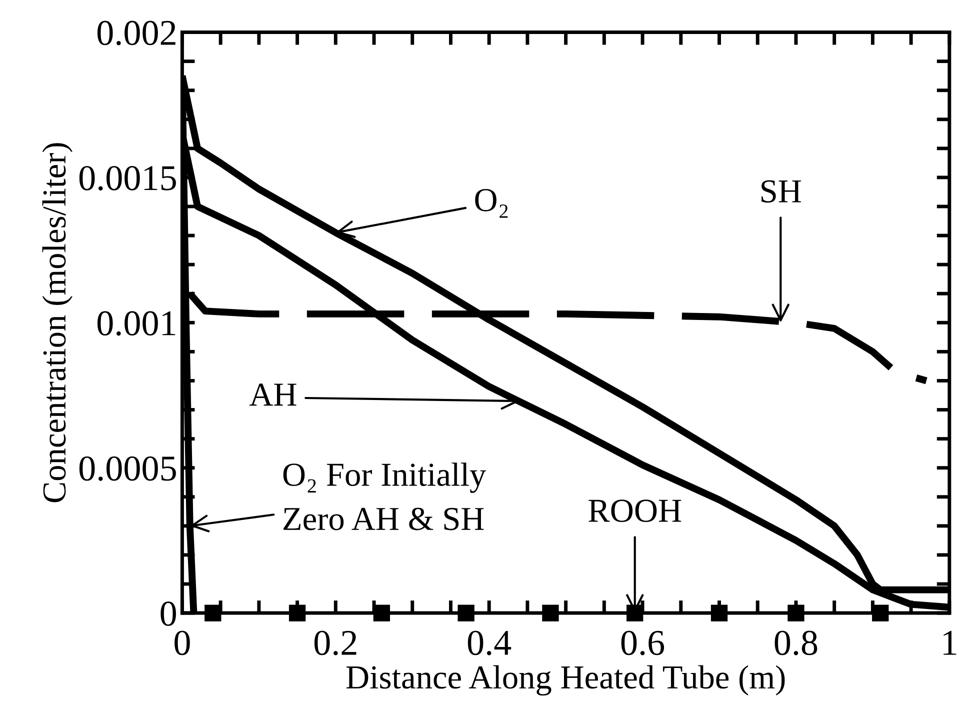 This screenshot has height=717, width=959. What do you see at coordinates (136, 33) in the screenshot?
I see `y-tick-label: 0.002` at bounding box center [136, 33].